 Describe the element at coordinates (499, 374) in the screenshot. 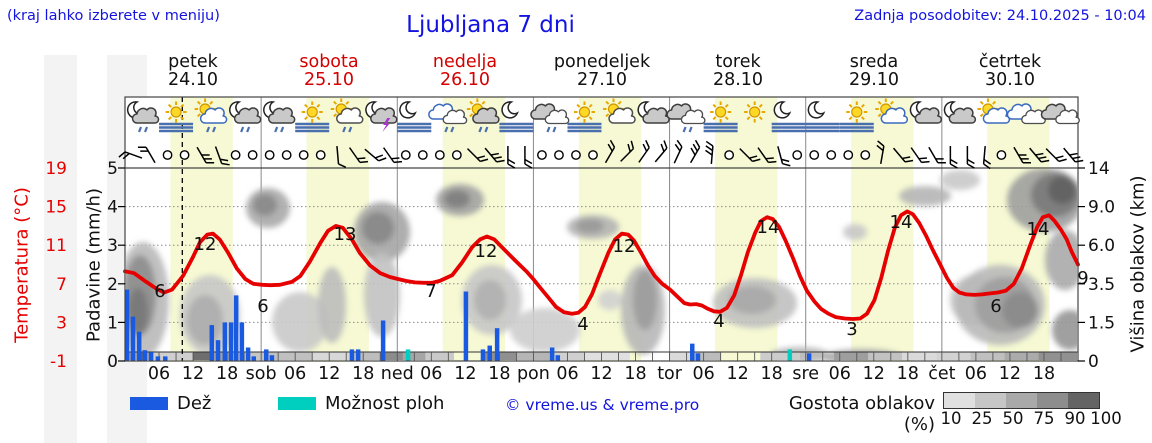

I see `hour-label: 18` at that location.